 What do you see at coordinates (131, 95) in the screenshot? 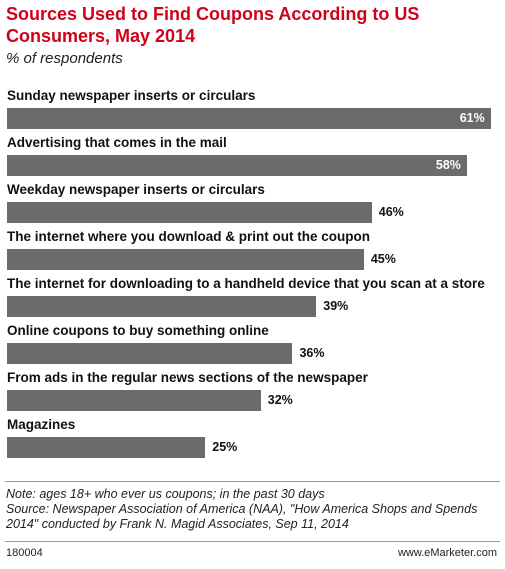
I see `category-label: Sunday newspaper inserts or circulars` at bounding box center [131, 95].